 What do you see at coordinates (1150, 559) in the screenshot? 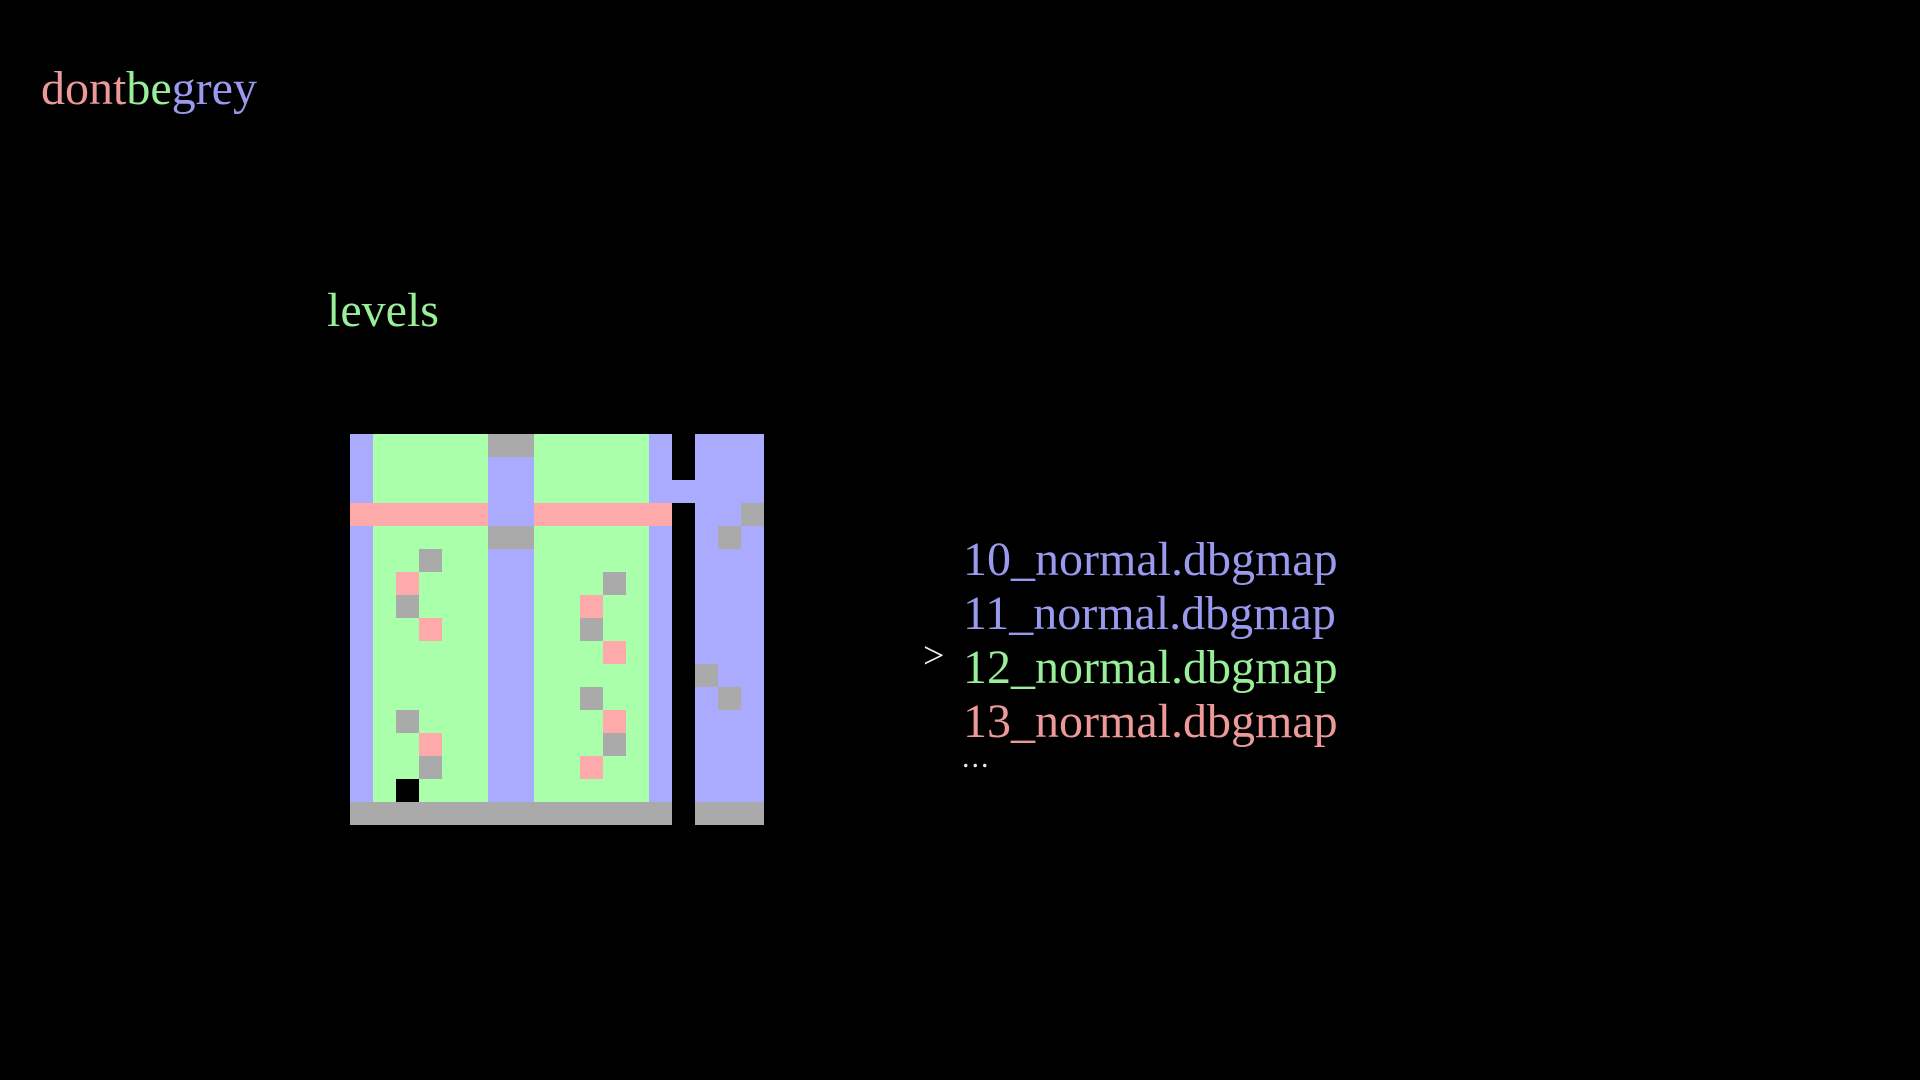
I see `level-list-item: 10_normal.dbgmap` at bounding box center [1150, 559].